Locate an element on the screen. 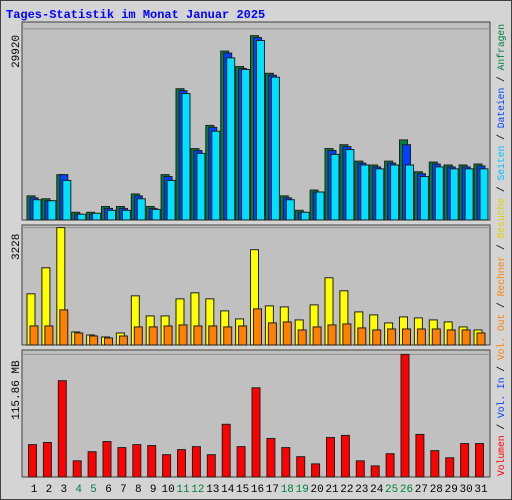 The width and height of the screenshot is (512, 500). x-tick-label: 16 is located at coordinates (257, 490).